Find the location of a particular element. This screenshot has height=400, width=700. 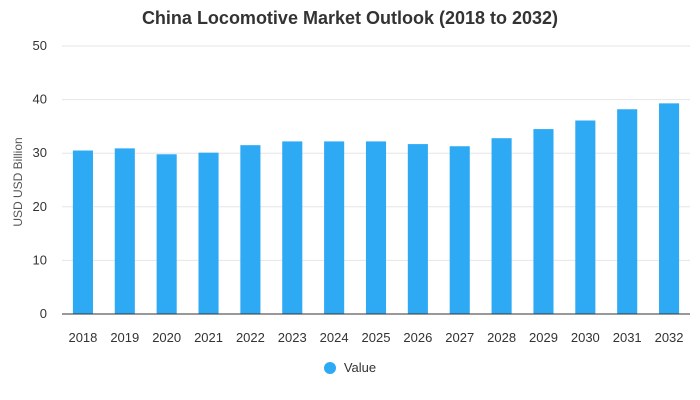

x-tick-label: 2029 is located at coordinates (543, 337).